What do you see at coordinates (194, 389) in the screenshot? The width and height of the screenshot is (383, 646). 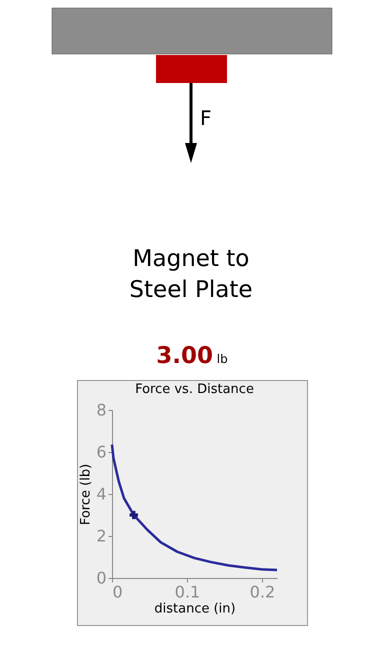 I see `chart-title: Force vs. Distance` at bounding box center [194, 389].